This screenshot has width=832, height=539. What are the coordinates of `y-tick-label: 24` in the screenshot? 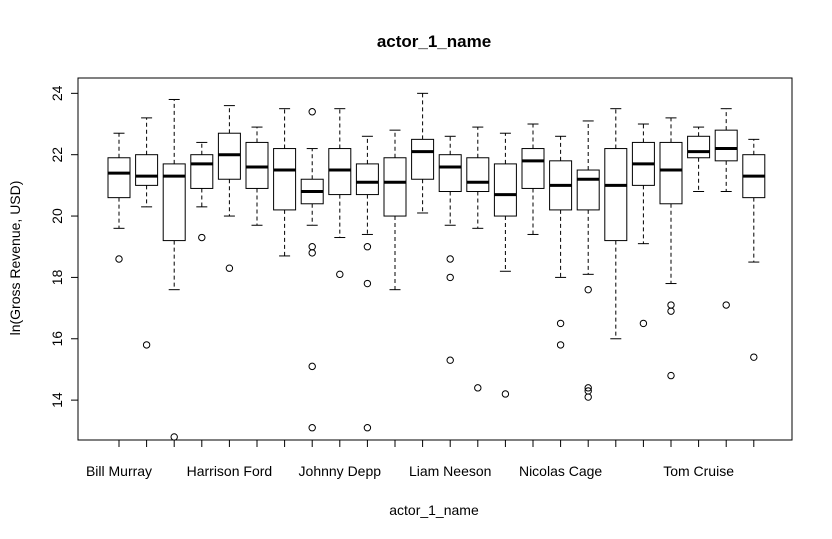 It's located at (57, 93).